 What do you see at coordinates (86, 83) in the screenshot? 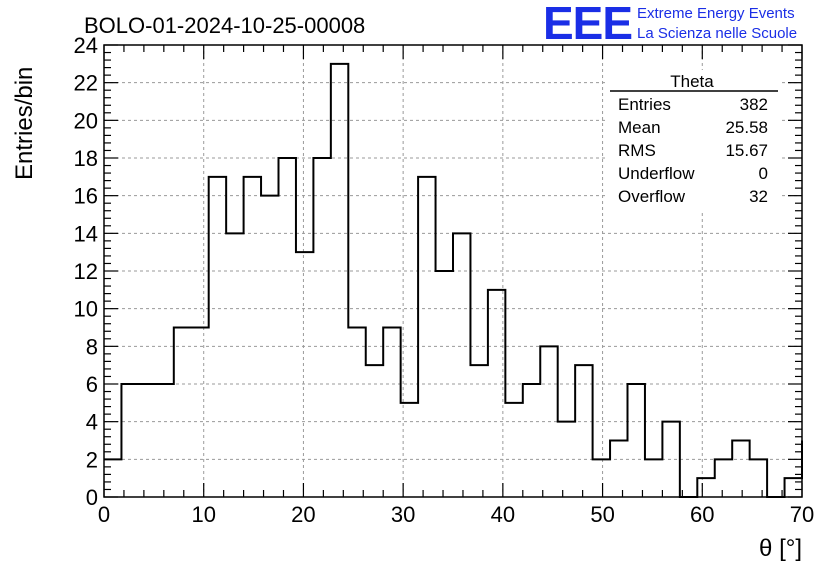
I see `y-tick-label: 22` at bounding box center [86, 83].